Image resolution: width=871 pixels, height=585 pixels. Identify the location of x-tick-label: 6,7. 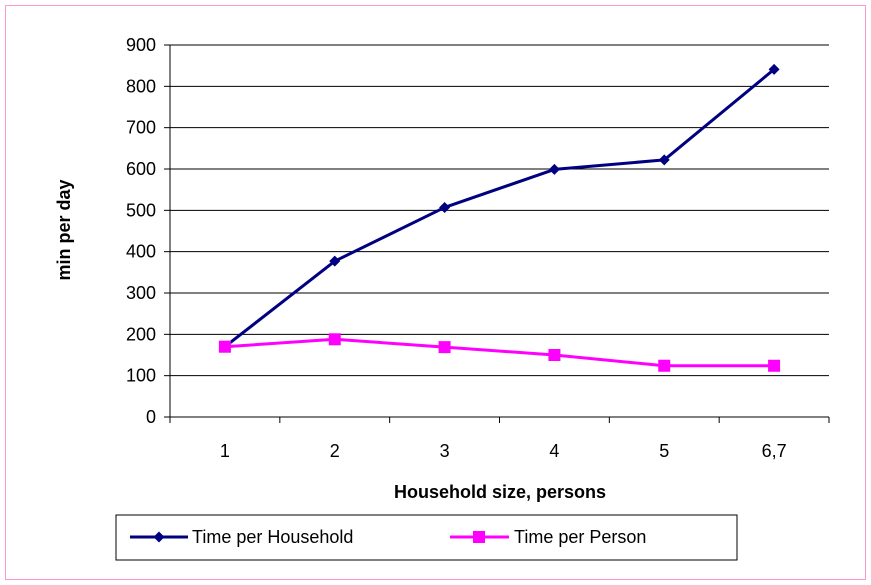
(774, 451).